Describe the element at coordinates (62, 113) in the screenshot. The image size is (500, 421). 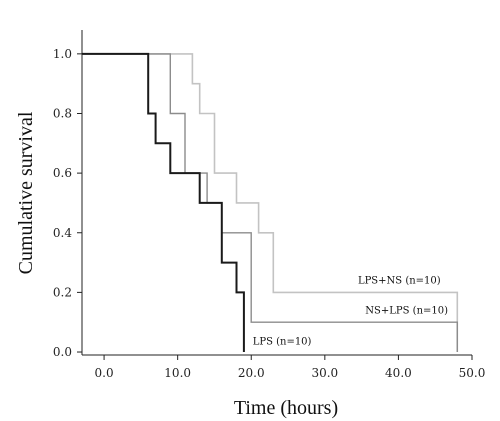
I see `y-tick-label: 0.8` at that location.